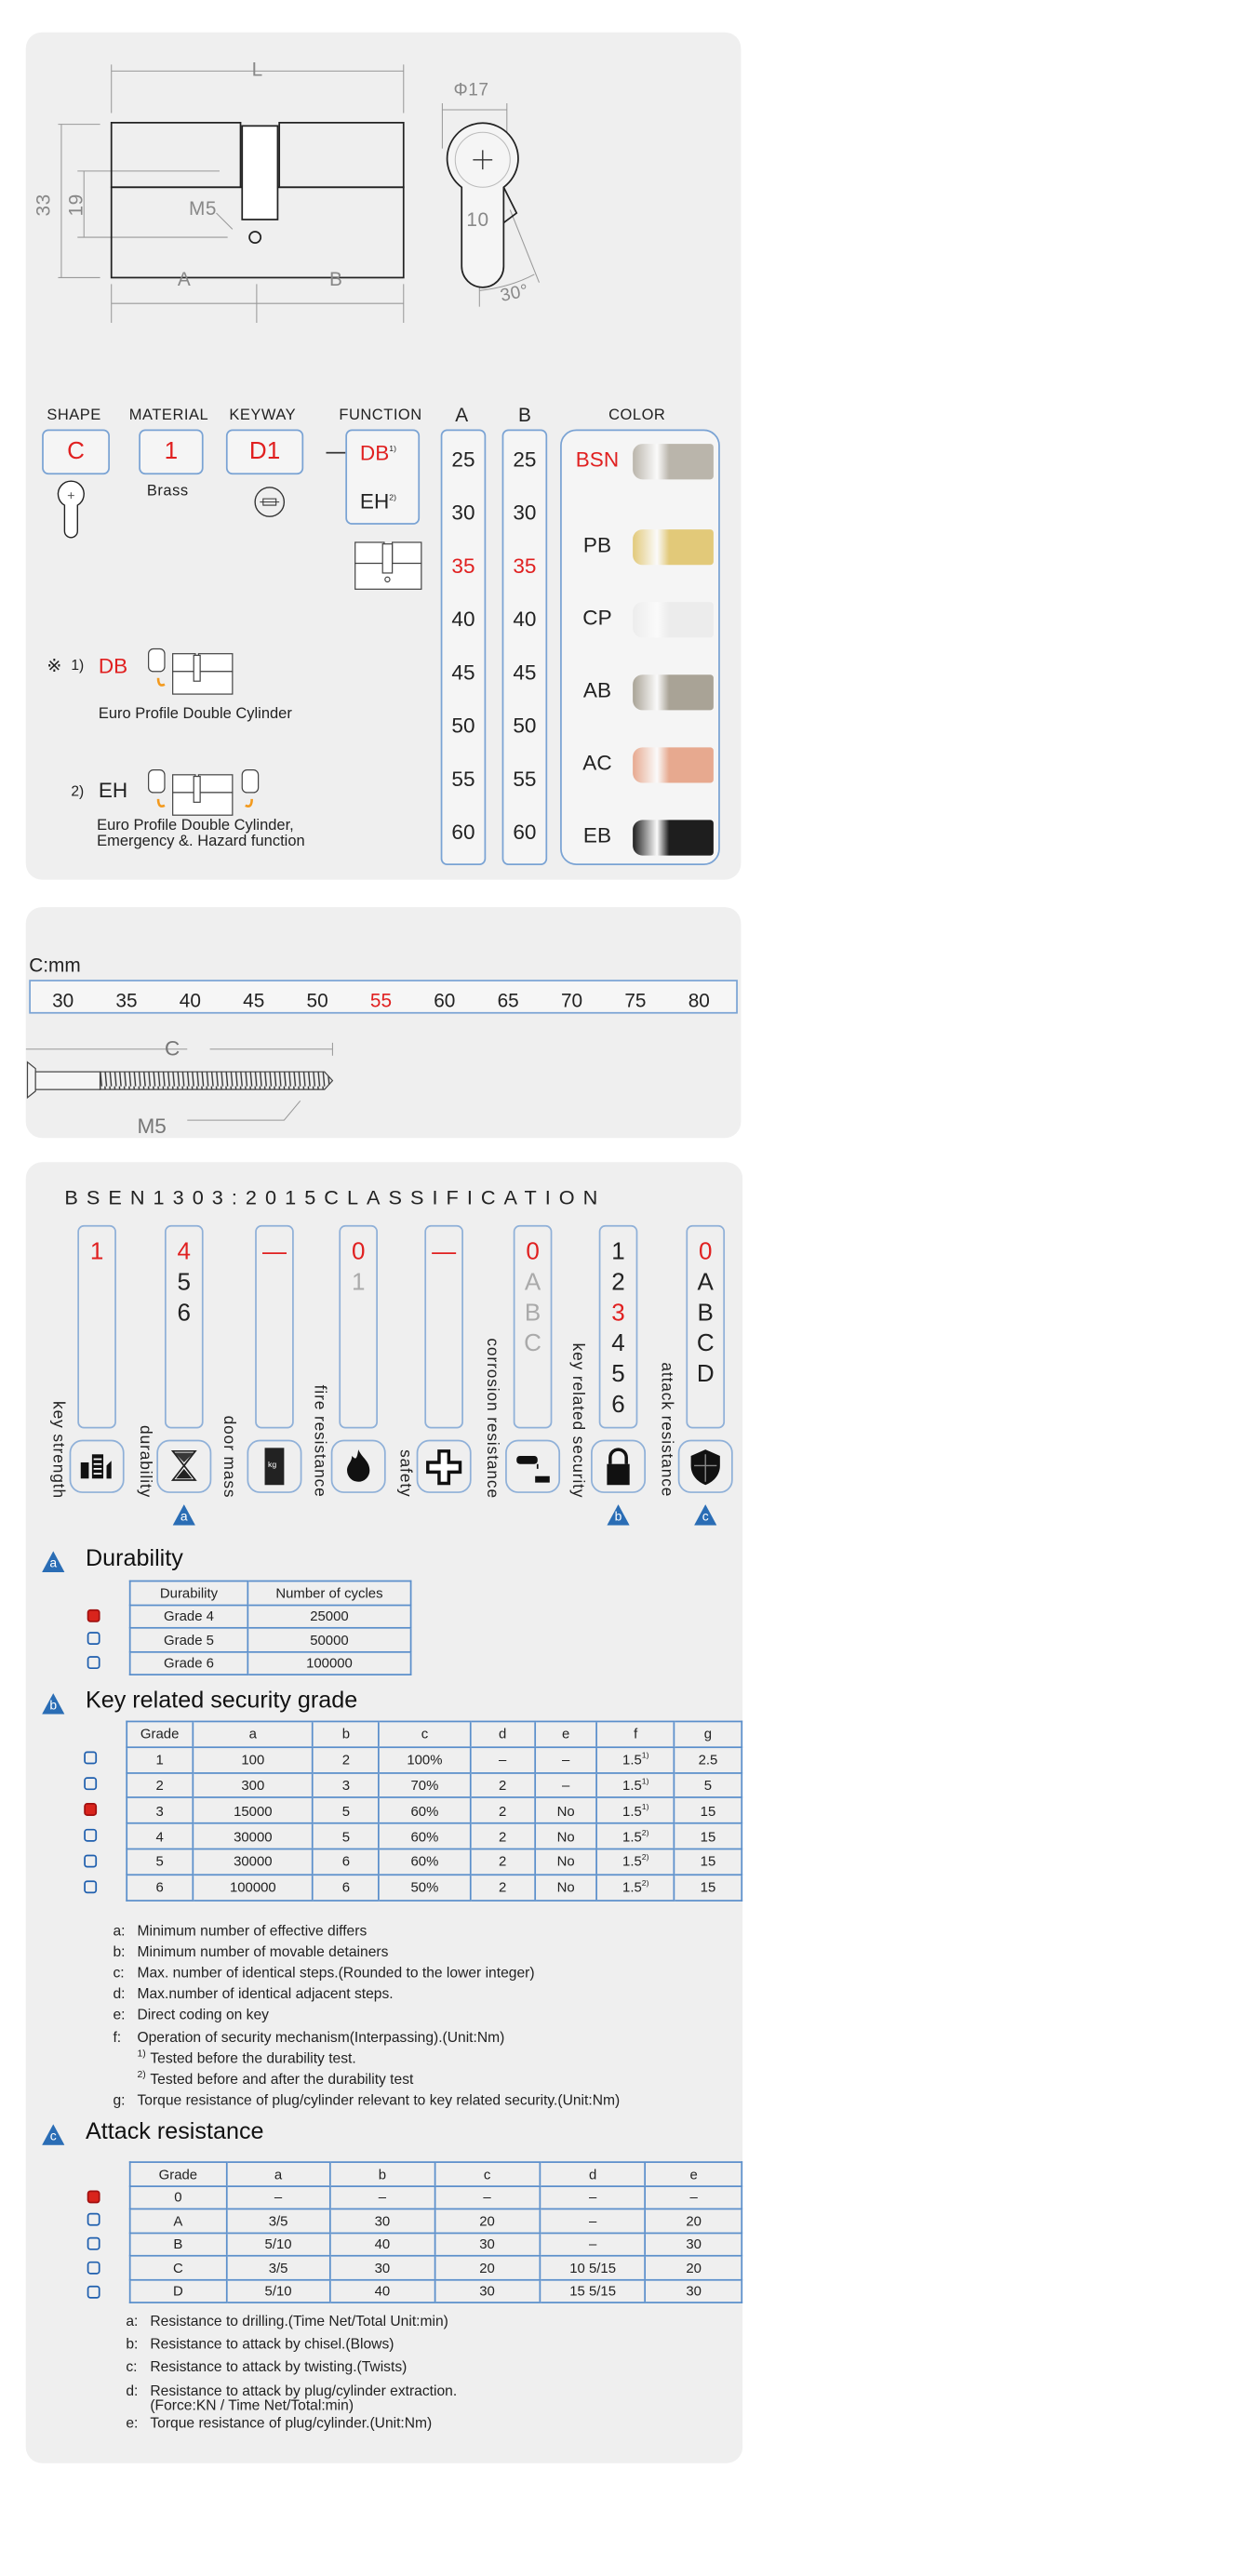 This screenshot has height=2576, width=1243. Describe the element at coordinates (190, 1001) in the screenshot. I see `screw-length-option: 40` at that location.